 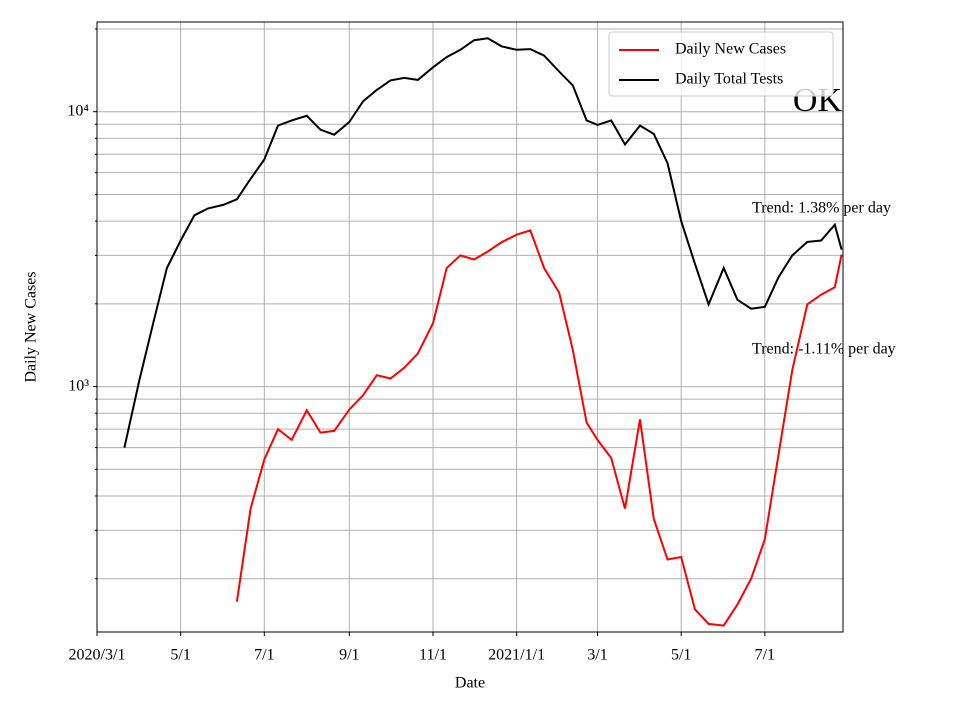 I want to click on x-tick-label: 9/1, so click(x=349, y=655).